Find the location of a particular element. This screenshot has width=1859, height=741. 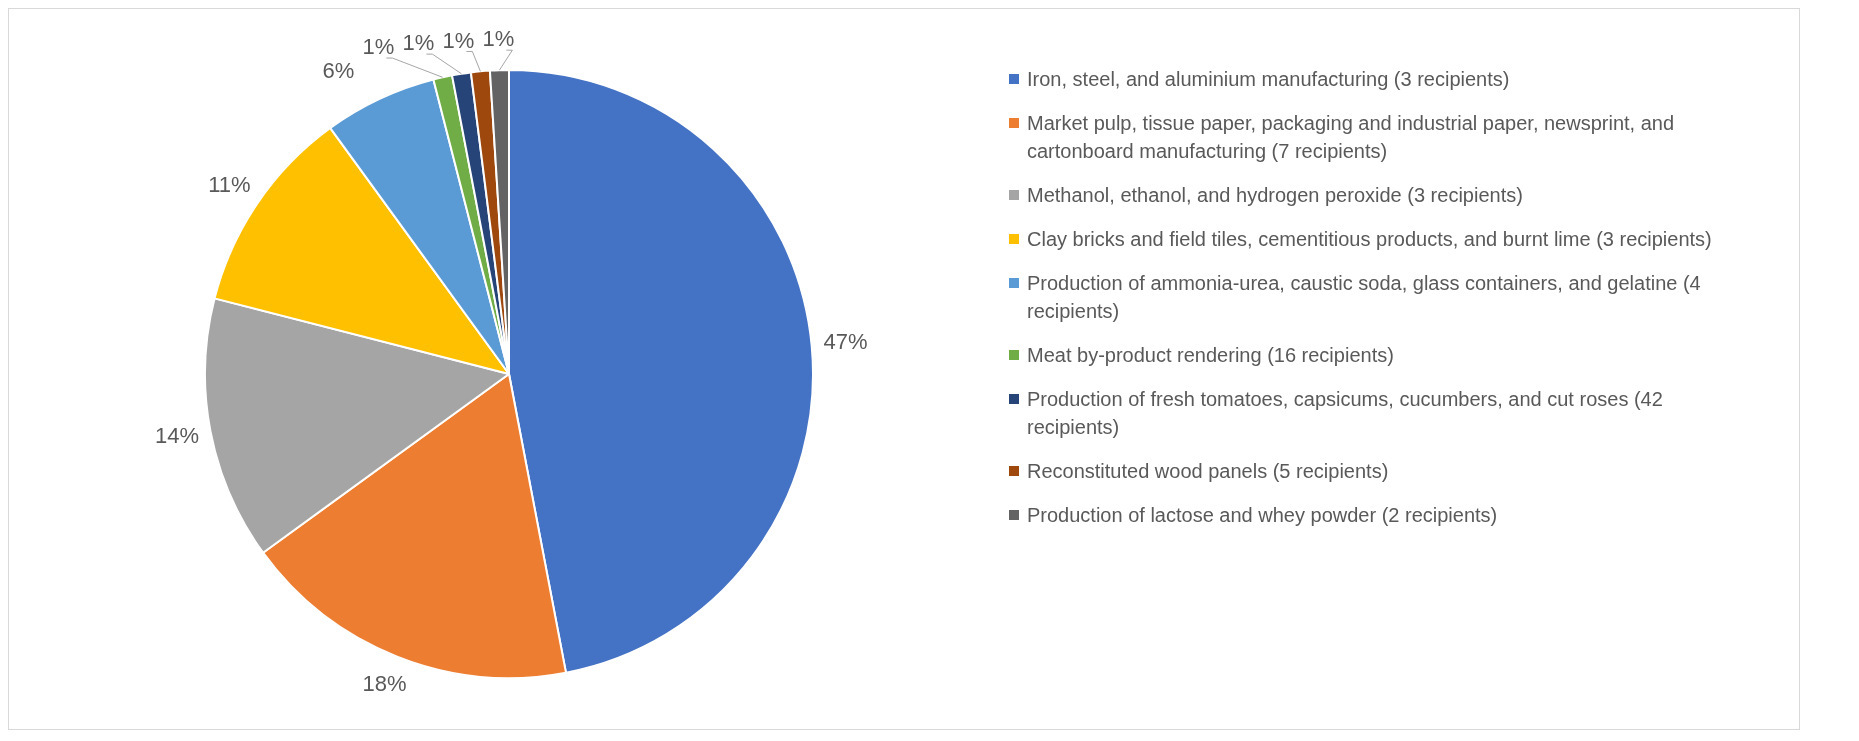

legend-label: Clay bricks and field tiles, cementitious products, and burnt lime (3 recipients) is located at coordinates (1369, 239).